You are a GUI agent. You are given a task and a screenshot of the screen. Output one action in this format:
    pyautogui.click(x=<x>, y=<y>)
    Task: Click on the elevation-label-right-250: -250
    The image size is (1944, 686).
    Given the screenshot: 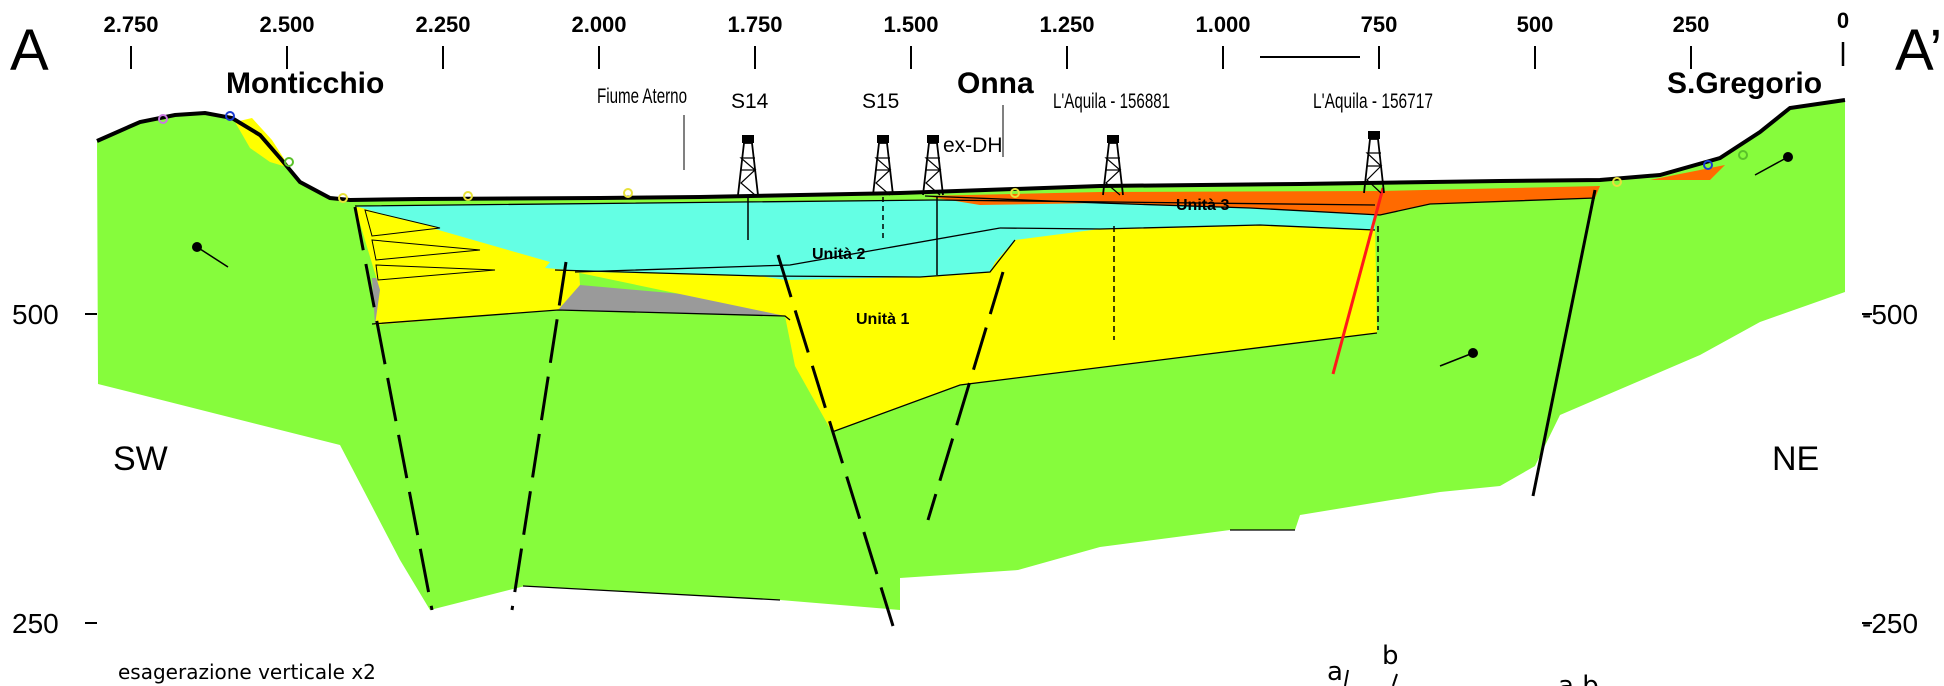 What is the action you would take?
    pyautogui.click(x=1890, y=623)
    